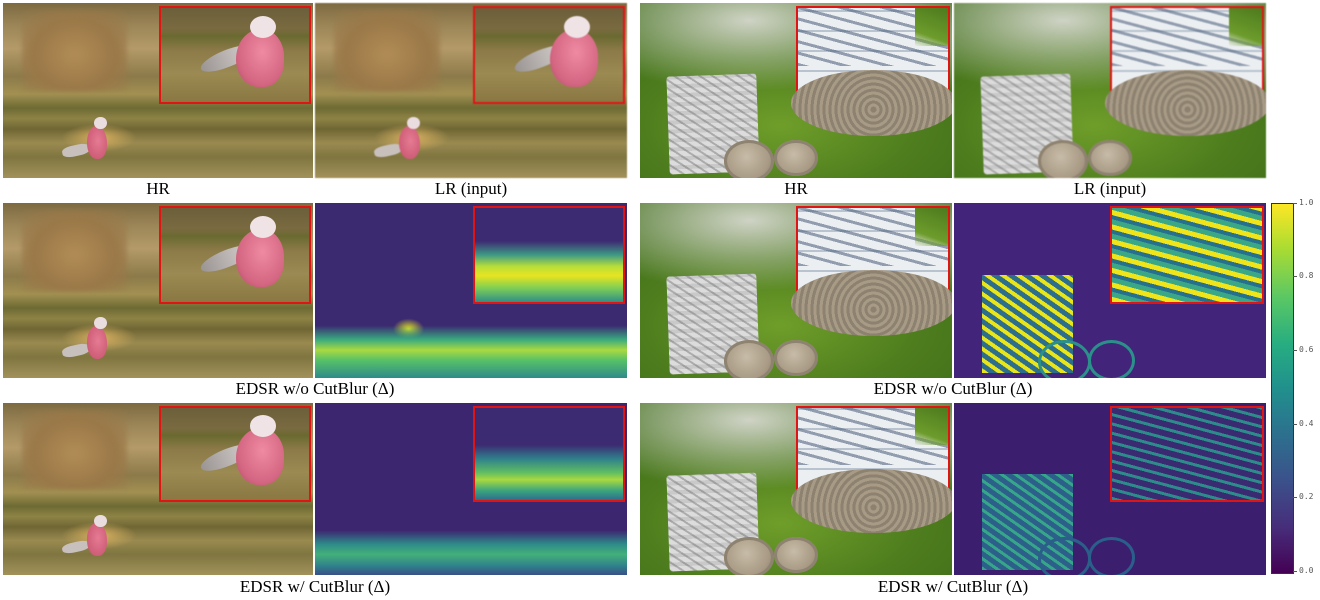  I want to click on caption-left-lr: LR (input), so click(471, 188).